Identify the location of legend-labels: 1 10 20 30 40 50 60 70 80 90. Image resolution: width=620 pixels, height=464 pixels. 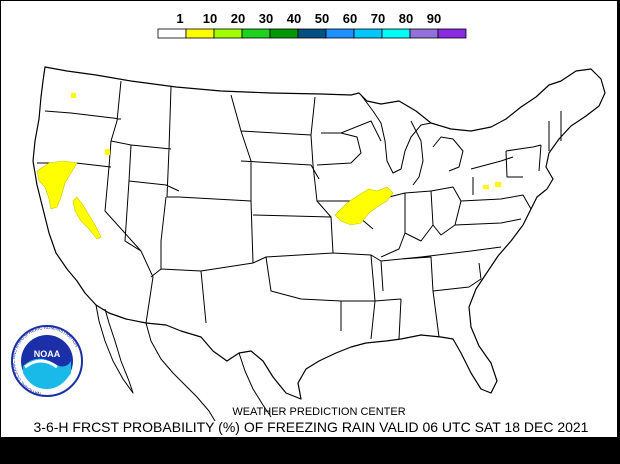
(308, 18).